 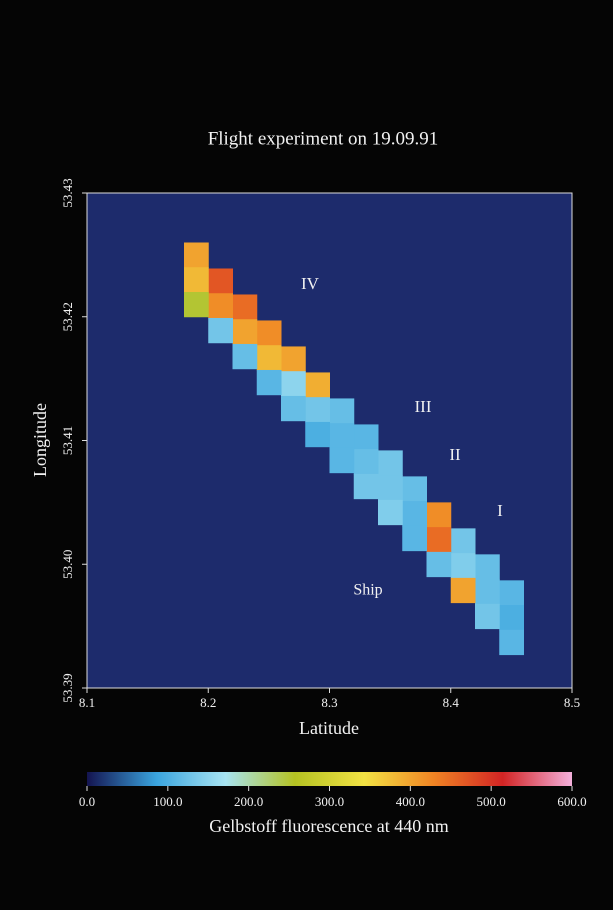 What do you see at coordinates (329, 826) in the screenshot?
I see `colorbar-label: Gelbstoff fluorescence at 440 nm` at bounding box center [329, 826].